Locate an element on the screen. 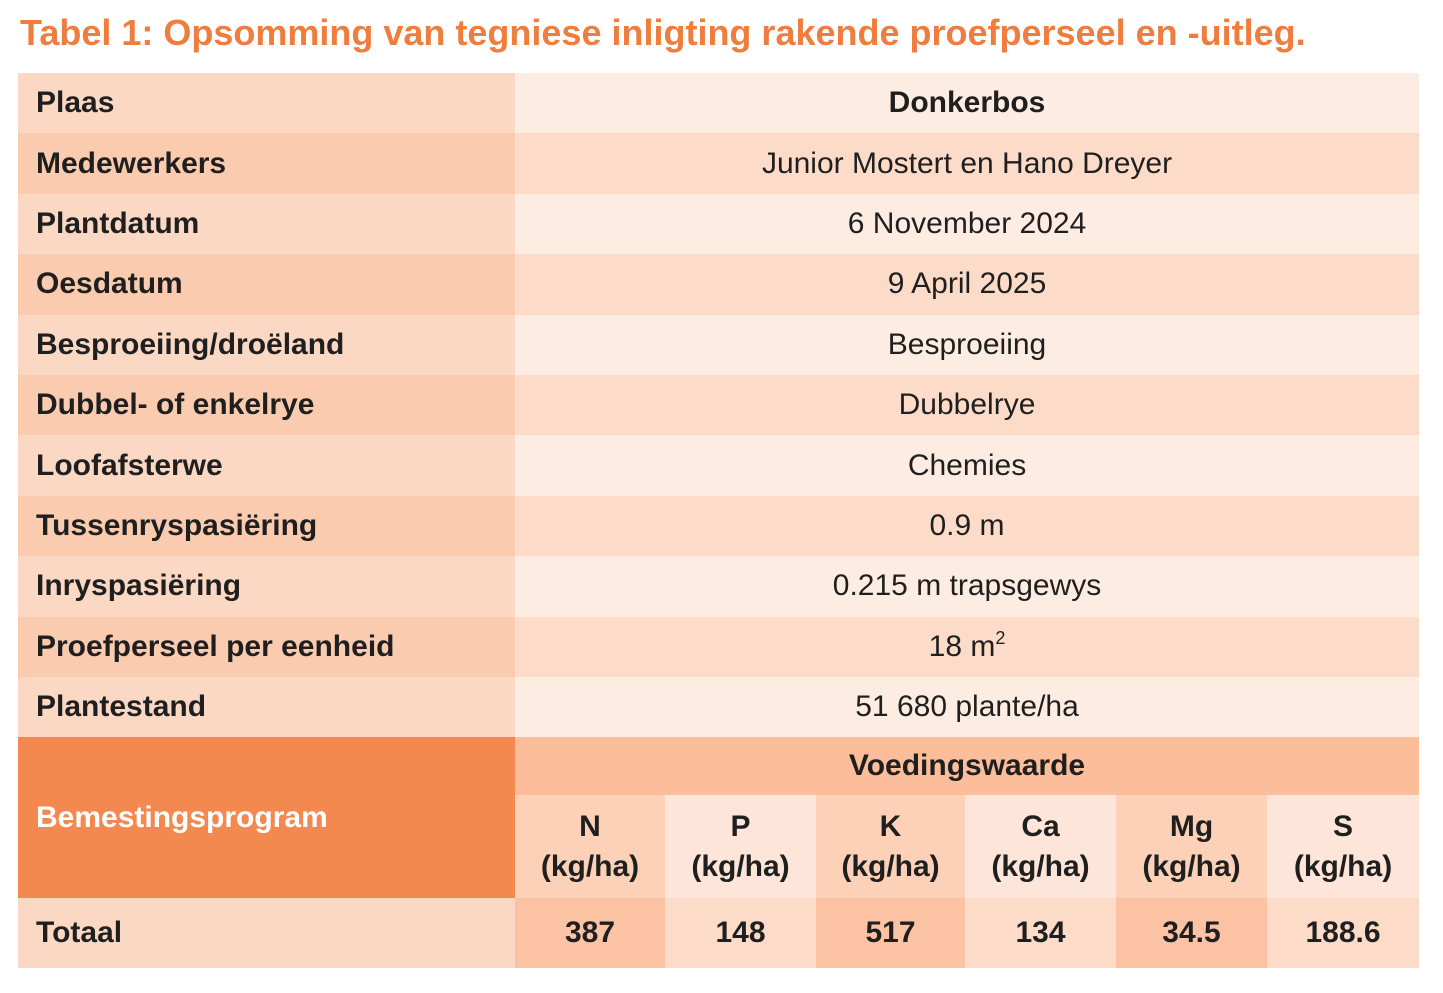 The image size is (1443, 993). total-mg: 34.5 is located at coordinates (1191, 933).